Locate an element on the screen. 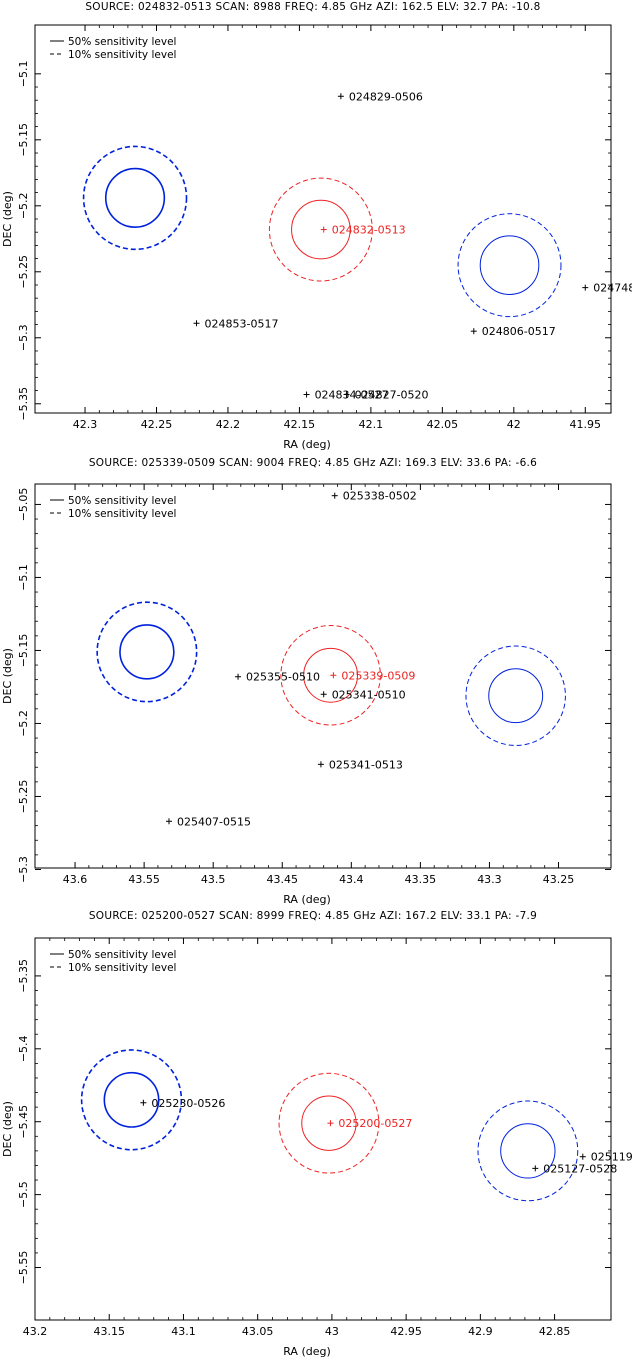 This screenshot has height=1365, width=632. source-label: 024853-0517 is located at coordinates (242, 323).